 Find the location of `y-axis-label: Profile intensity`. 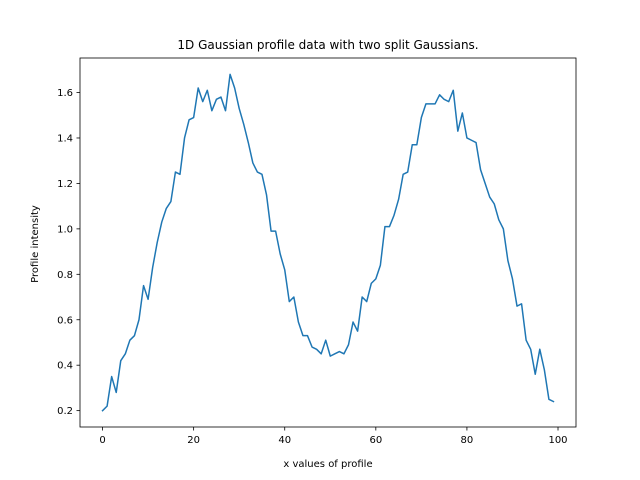

y-axis-label: Profile intensity is located at coordinates (35, 244).